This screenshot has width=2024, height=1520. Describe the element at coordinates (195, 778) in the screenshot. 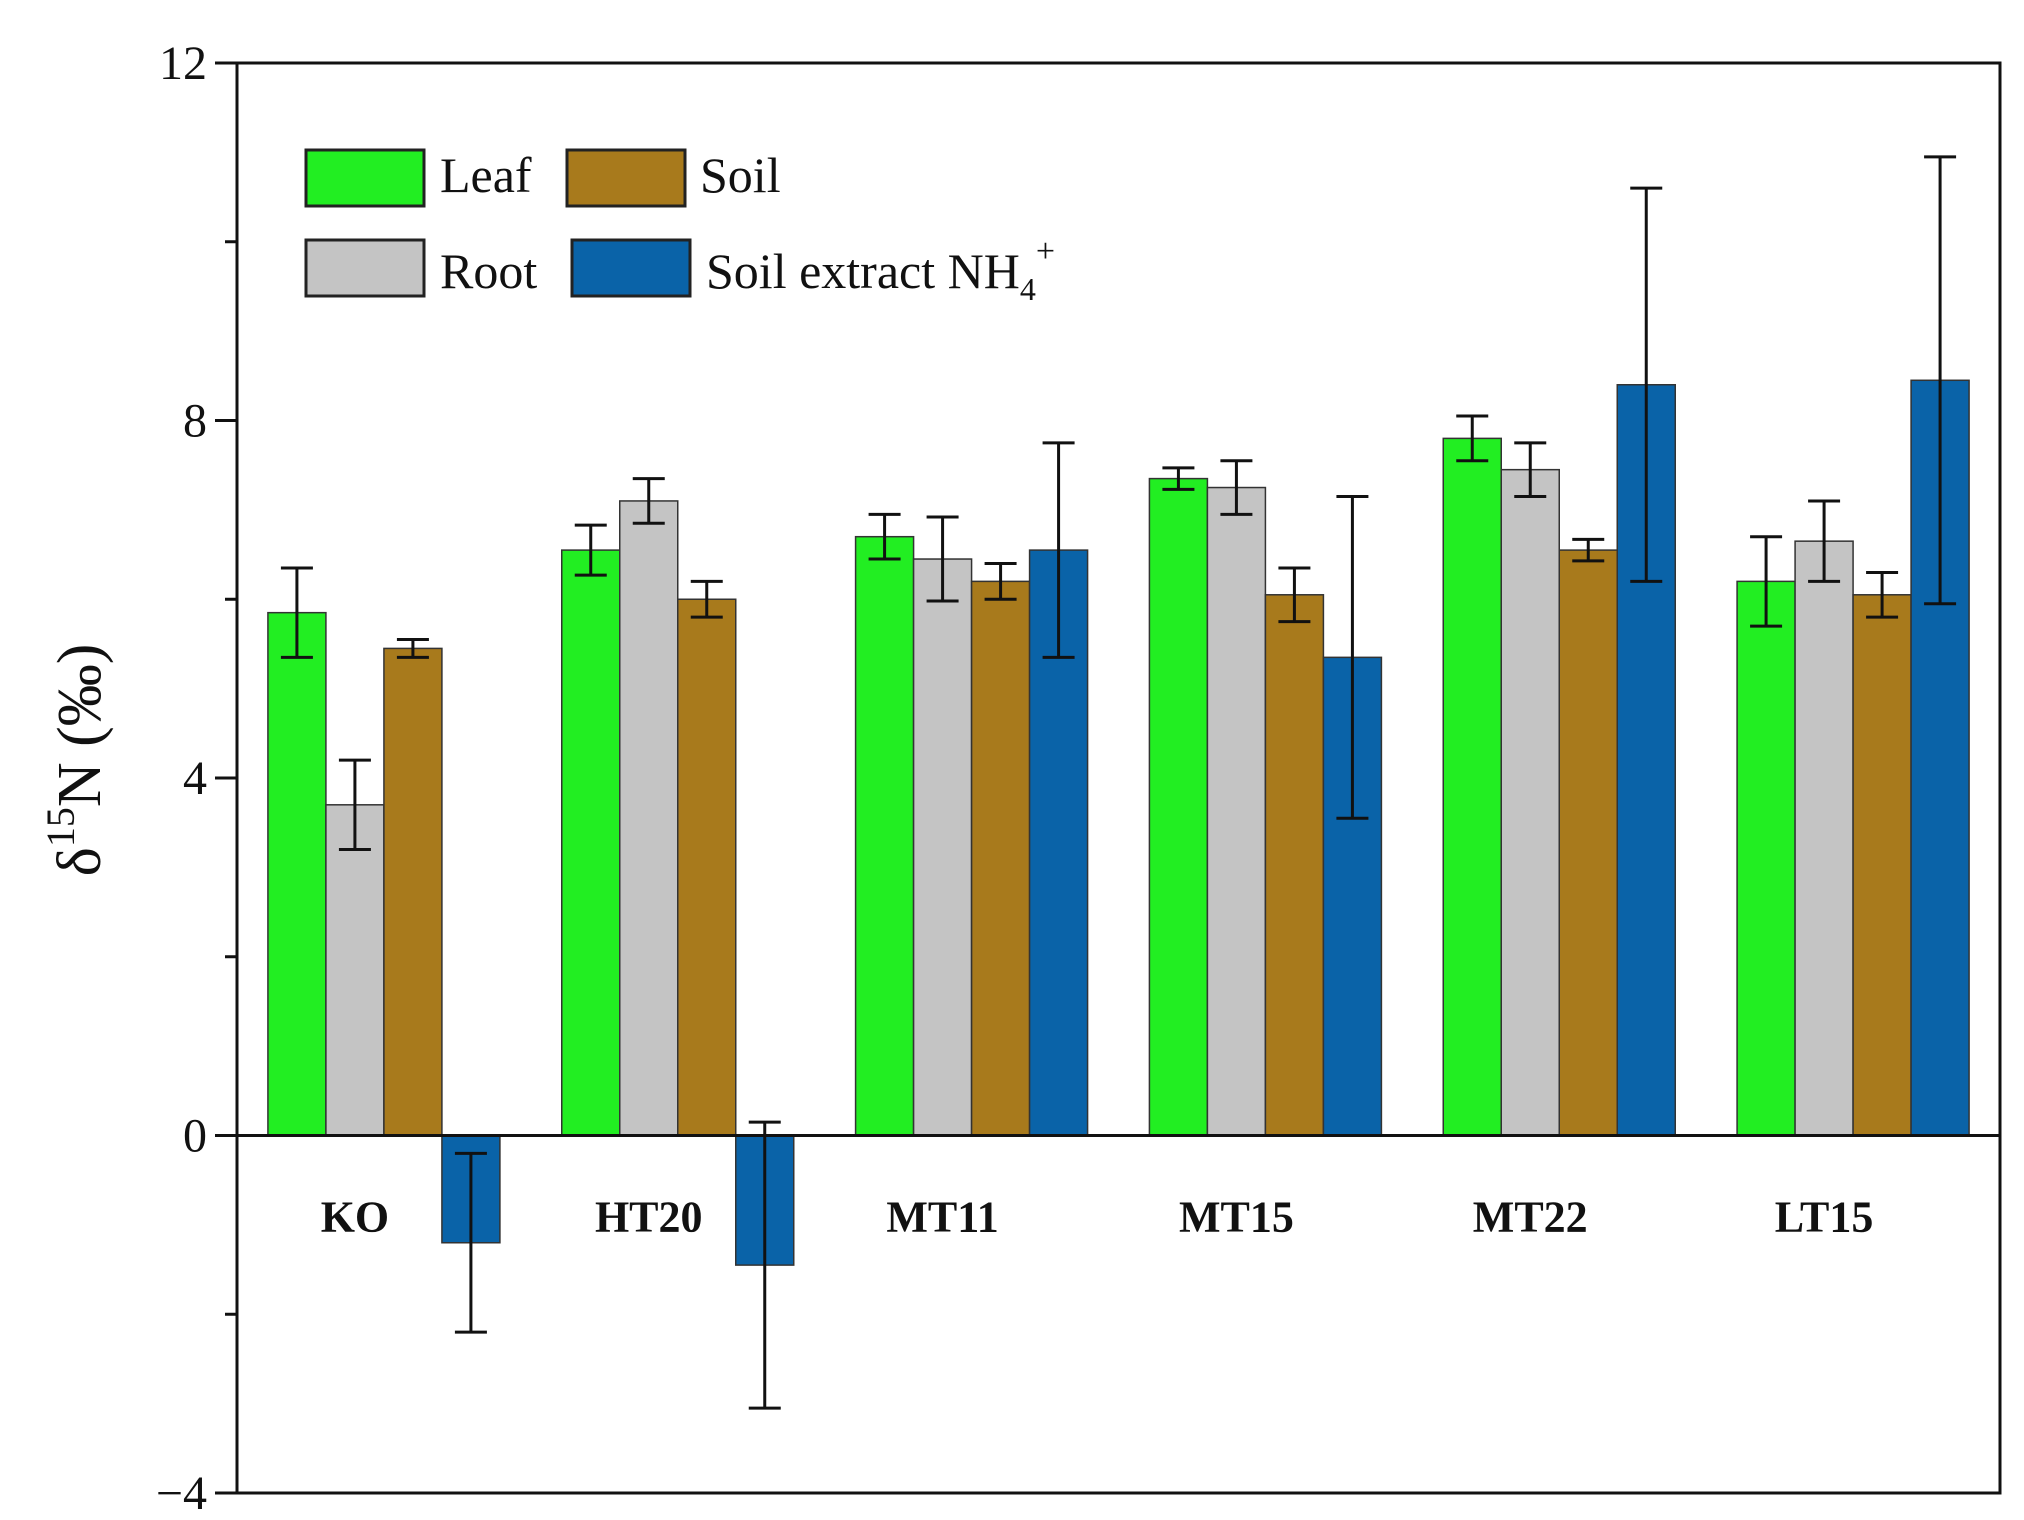

I see `y-tick-label: 4` at that location.